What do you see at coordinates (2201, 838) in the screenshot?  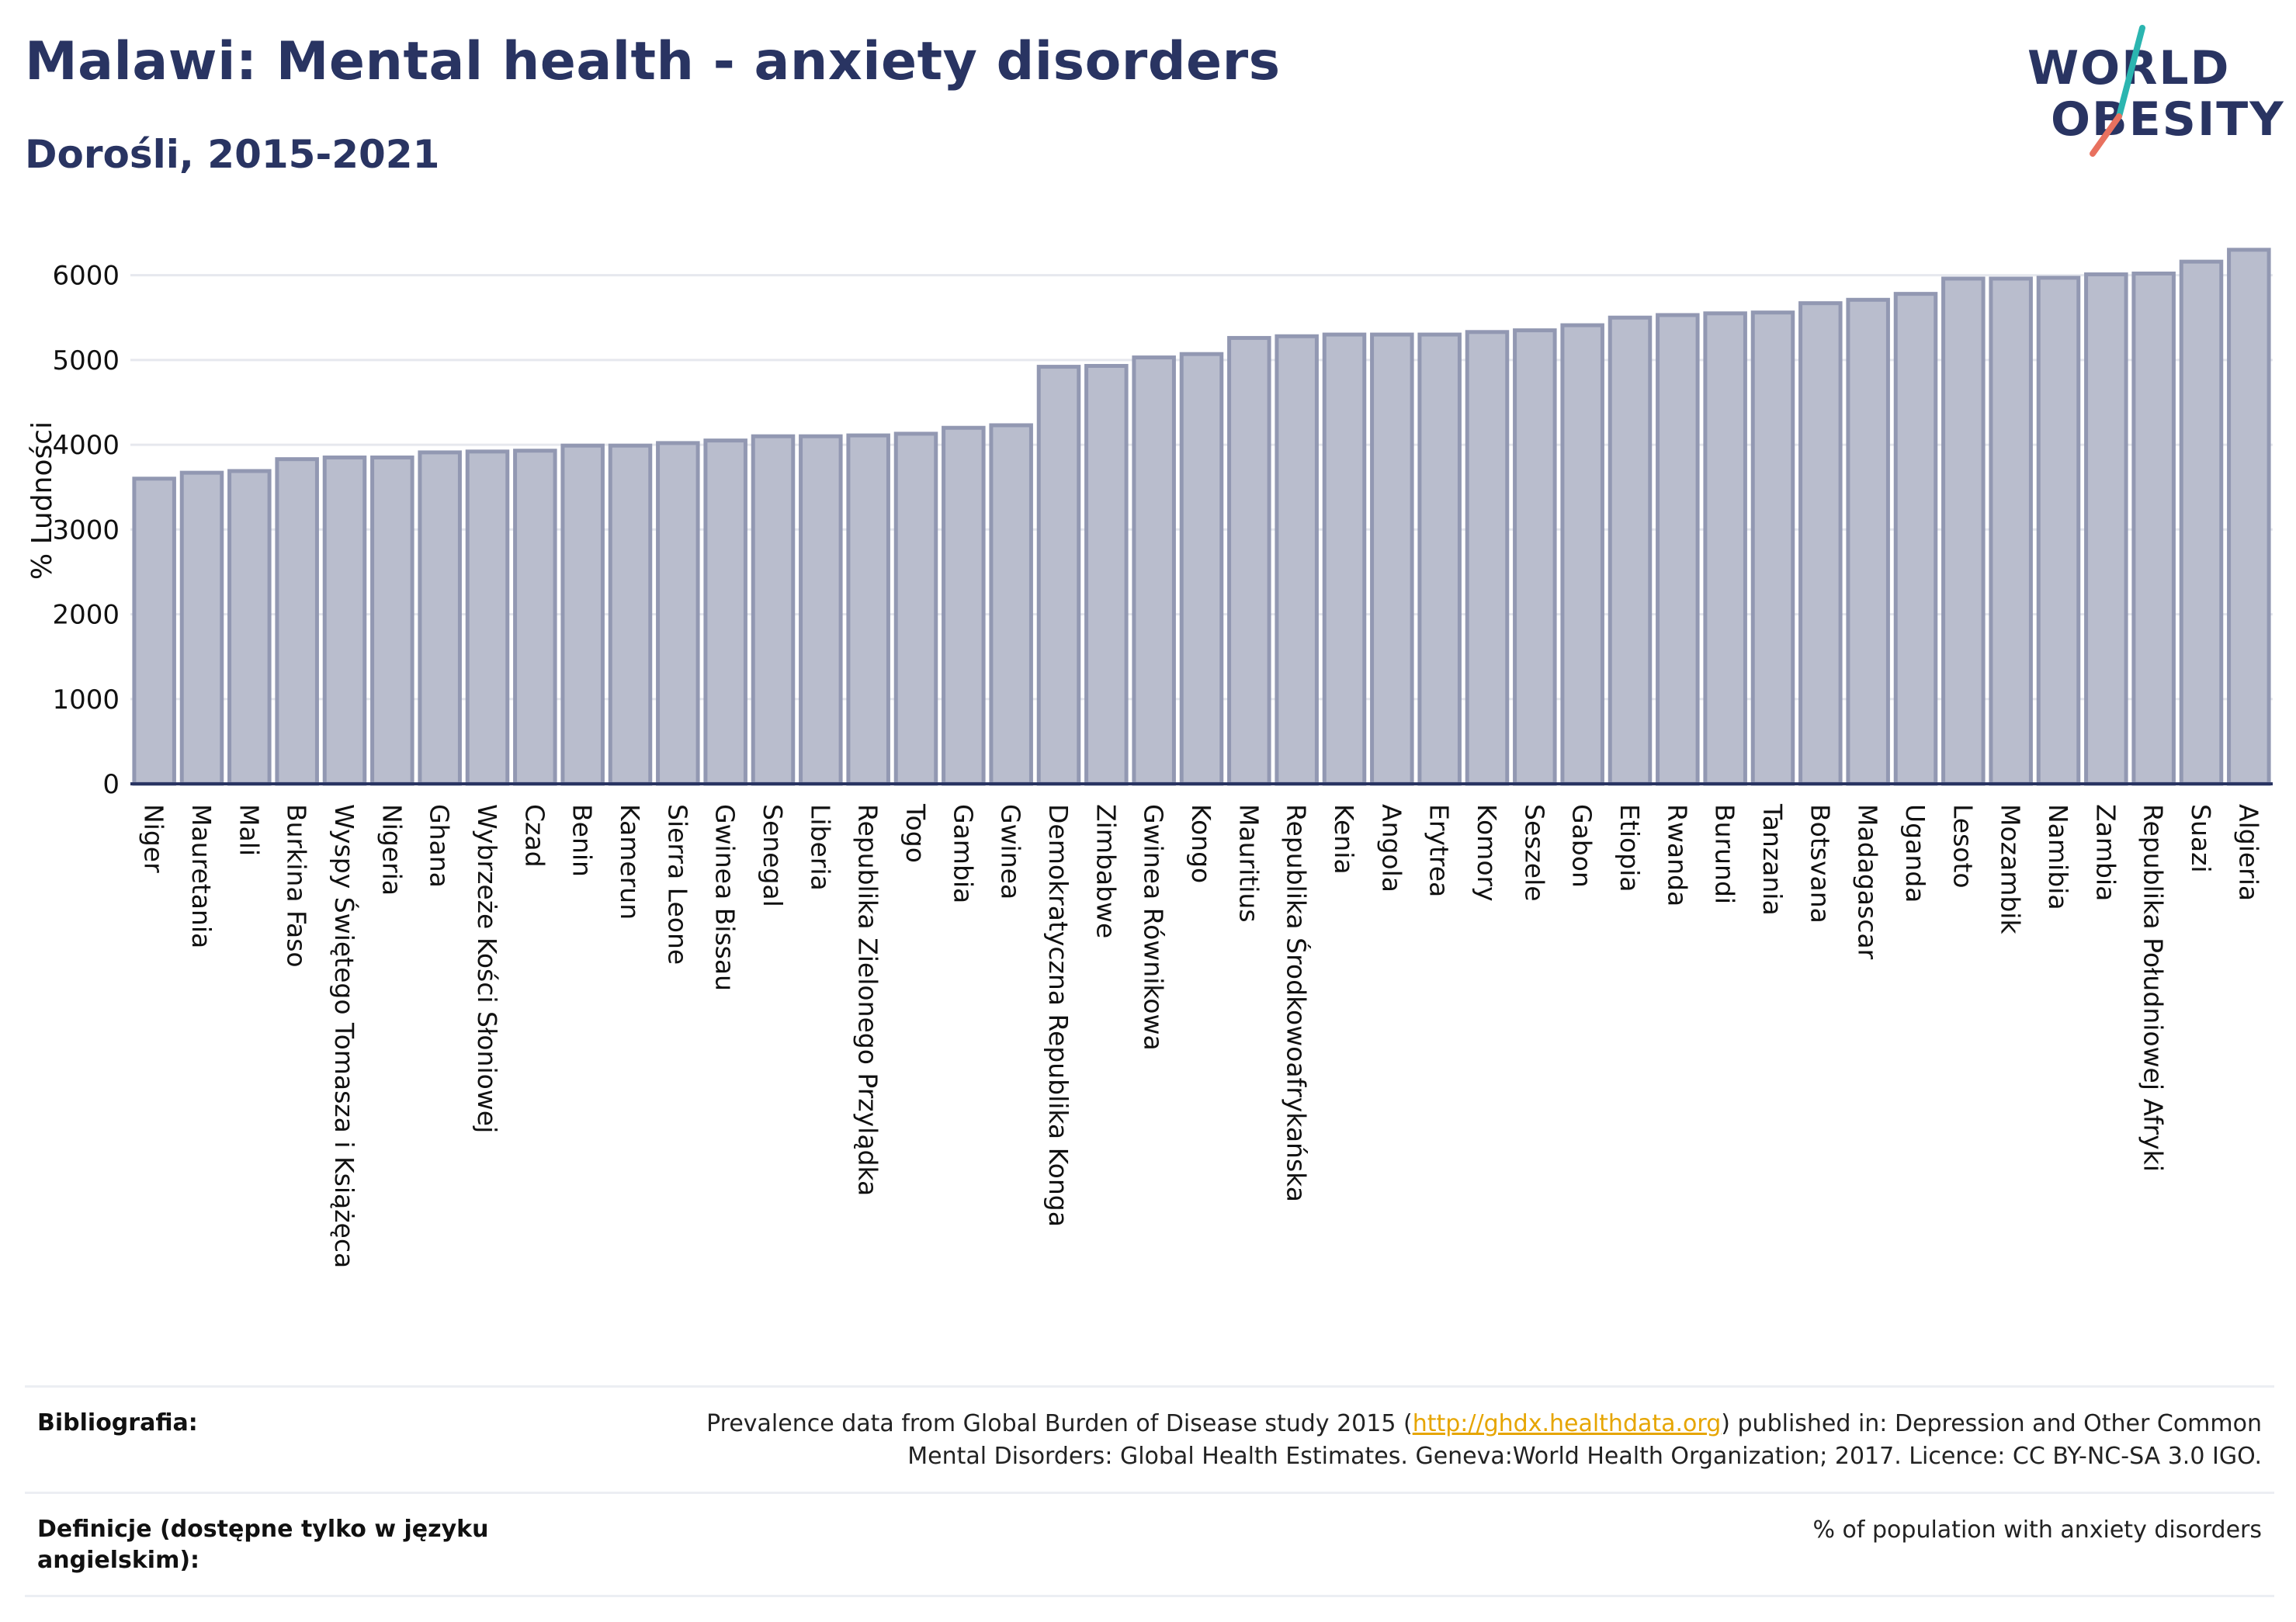 I see `x-tick-label: Suazi` at bounding box center [2201, 838].